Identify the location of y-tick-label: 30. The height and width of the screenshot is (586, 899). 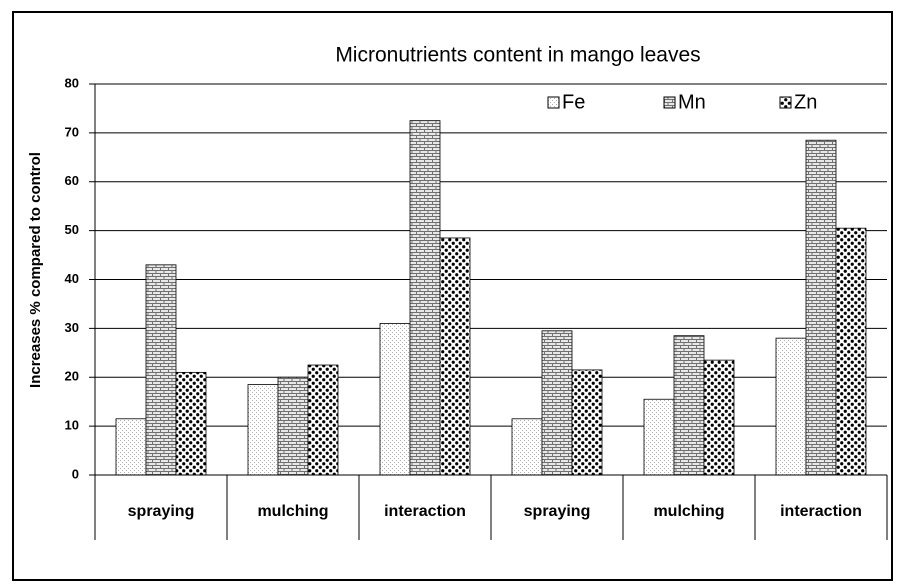
(72, 327).